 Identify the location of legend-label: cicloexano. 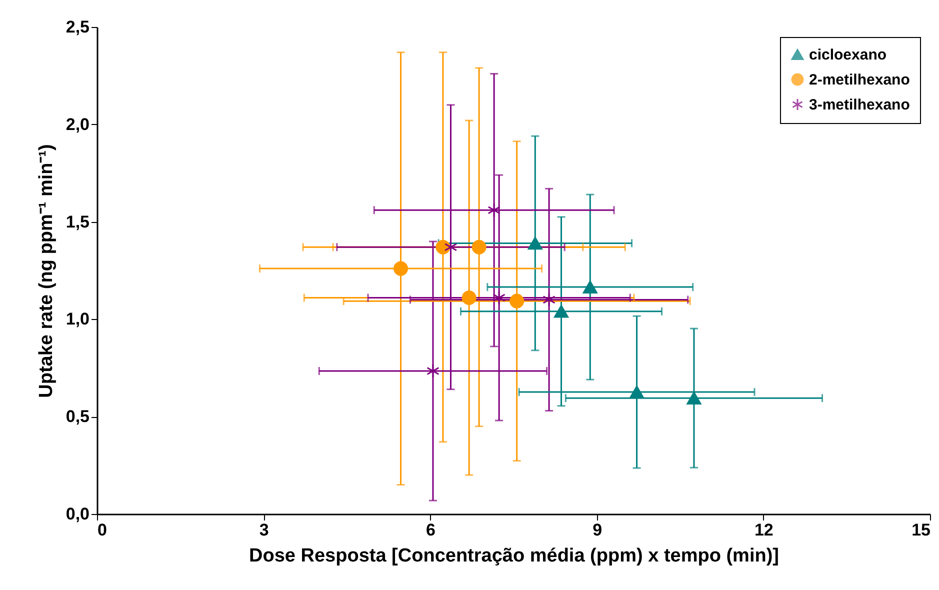
(848, 55).